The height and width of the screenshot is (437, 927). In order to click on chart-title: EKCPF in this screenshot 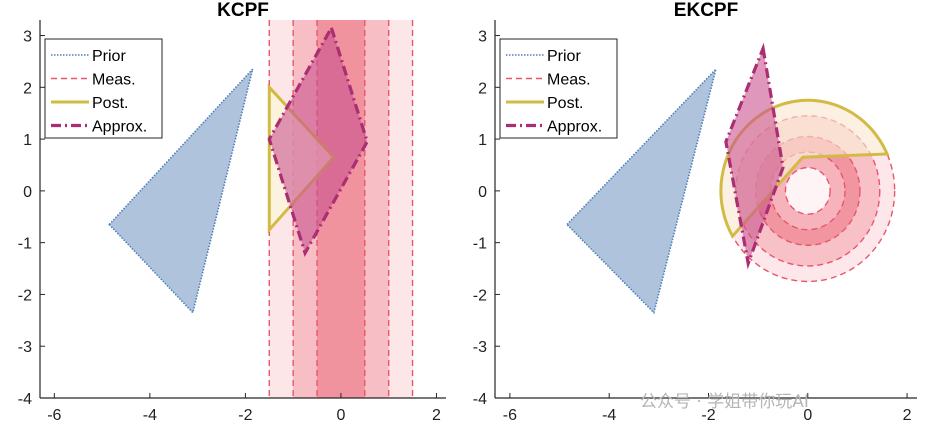, I will do `click(706, 10)`.